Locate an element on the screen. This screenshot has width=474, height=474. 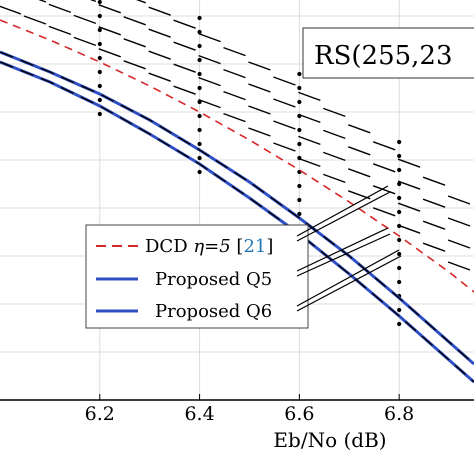
code-label-box: RS(255,23 is located at coordinates (388, 53).